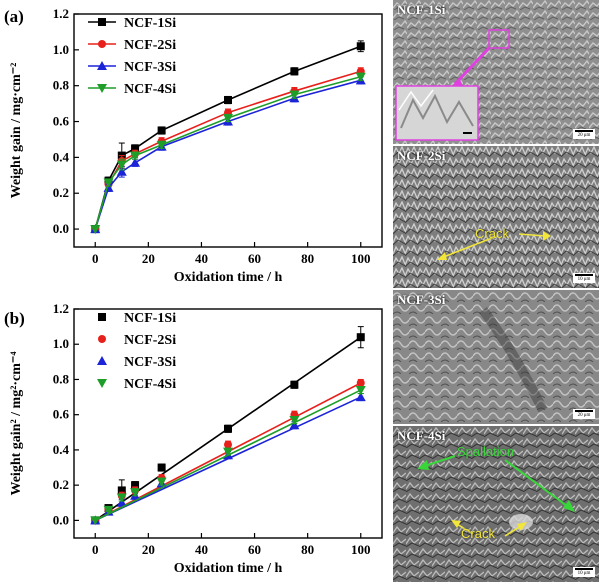  I want to click on micrograph-ncf-2si: NCF-2Si Crack 10 μm, so click(496, 217).